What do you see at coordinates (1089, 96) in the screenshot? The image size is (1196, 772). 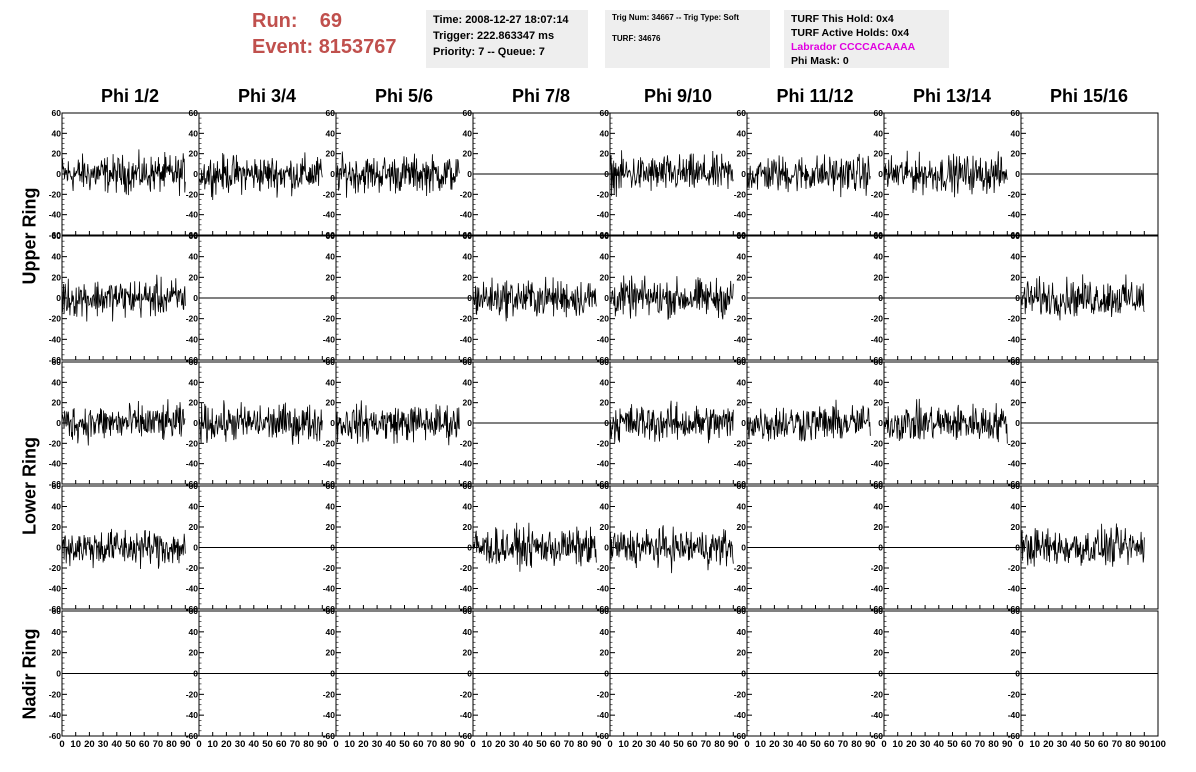 I see `phi-header-8: Phi 15/16` at bounding box center [1089, 96].